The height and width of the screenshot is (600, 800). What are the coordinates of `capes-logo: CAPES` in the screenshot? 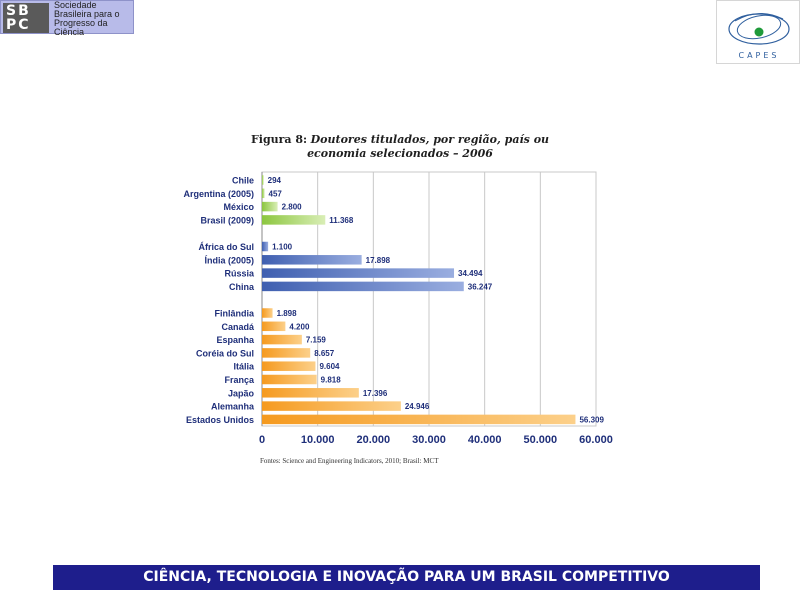 It's located at (758, 32).